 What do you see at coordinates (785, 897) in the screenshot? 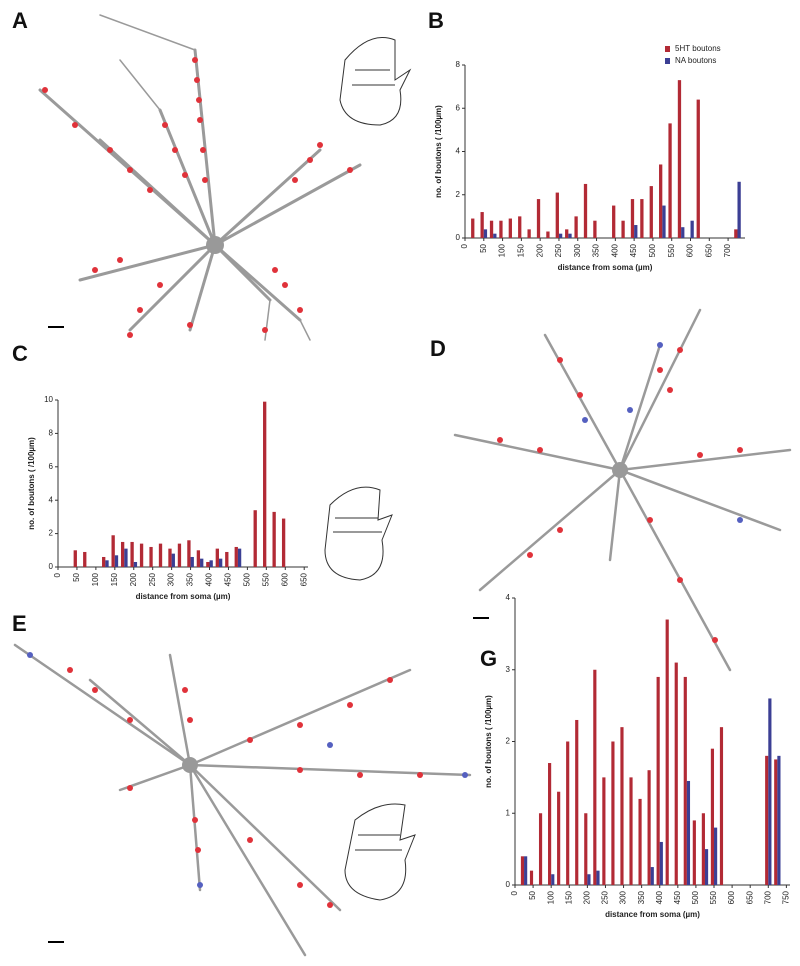
I see `x-tick-label: 750` at bounding box center [785, 897].